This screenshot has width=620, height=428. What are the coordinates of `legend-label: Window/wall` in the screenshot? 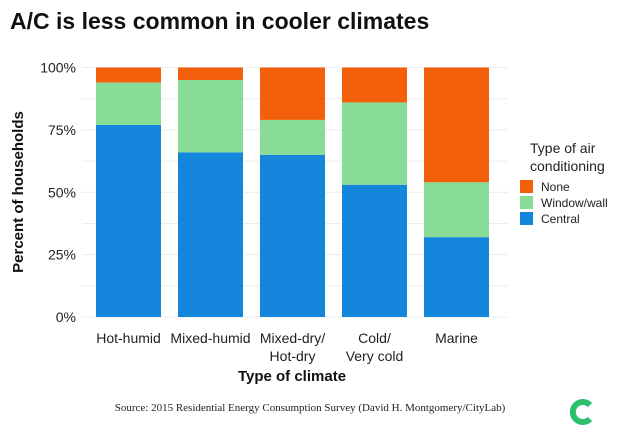 It's located at (574, 203).